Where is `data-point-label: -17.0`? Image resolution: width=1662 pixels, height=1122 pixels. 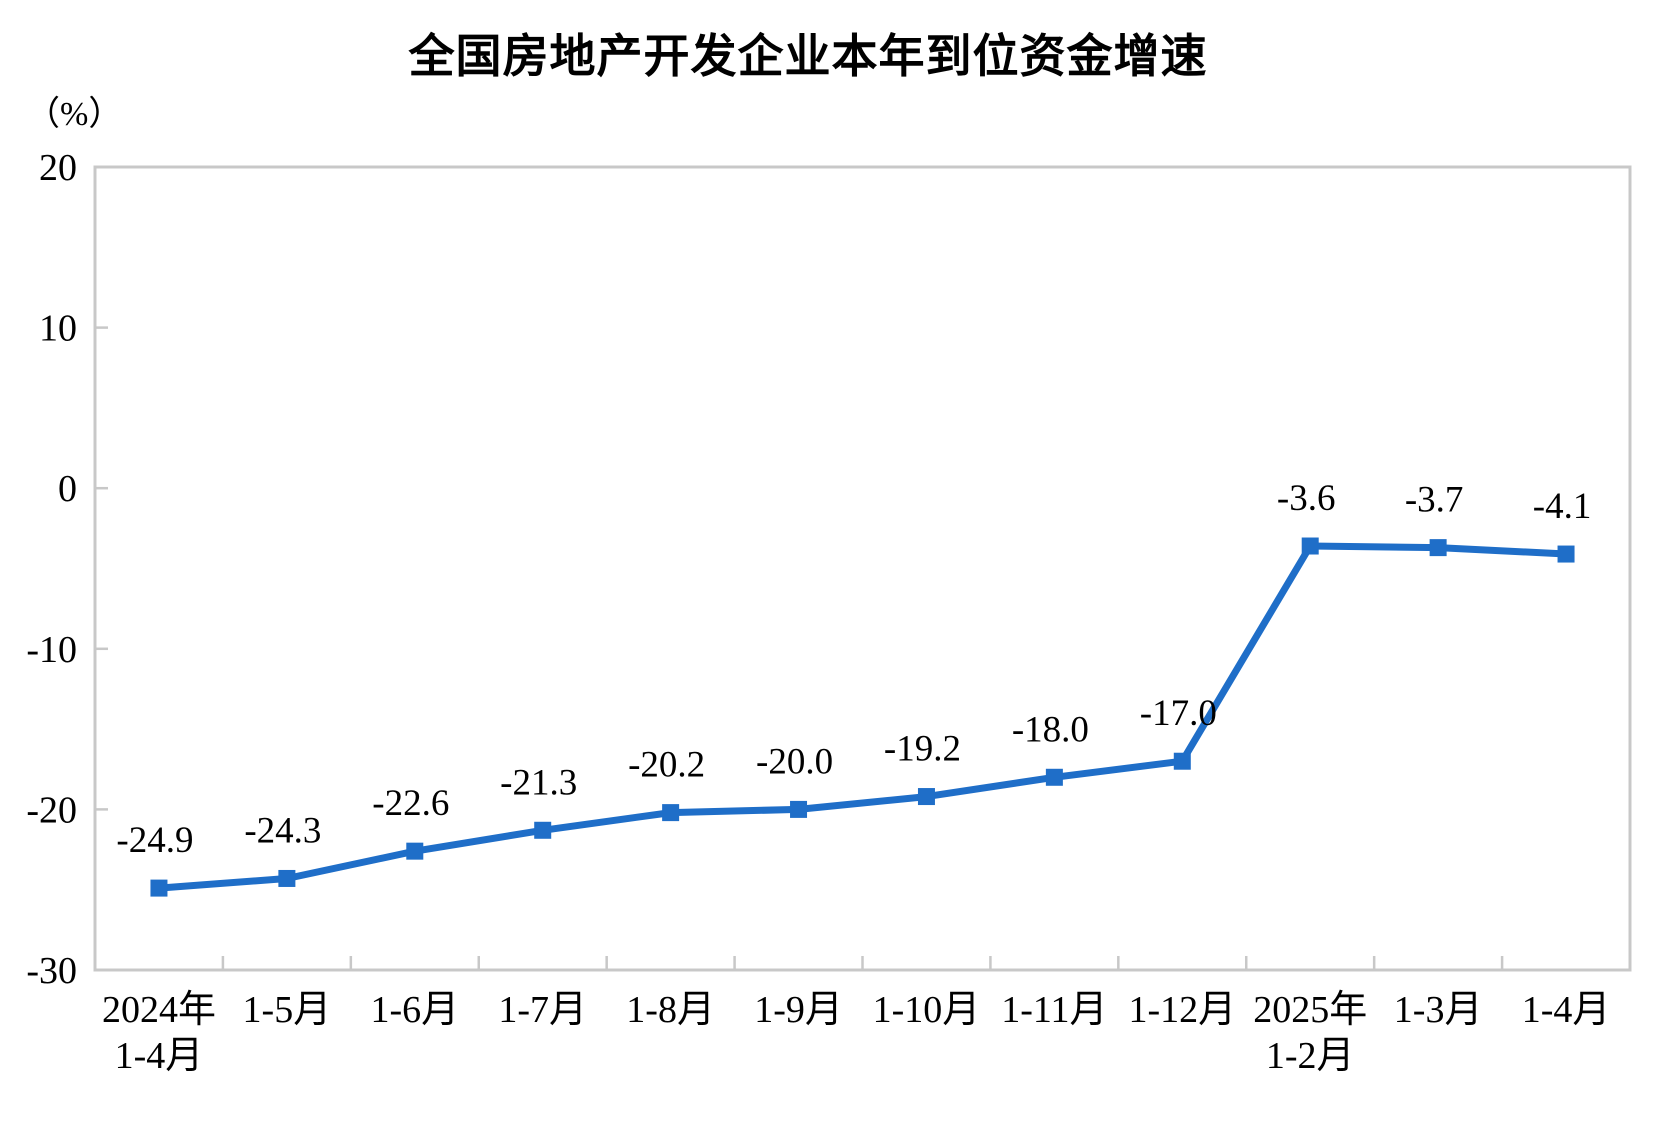
data-point-label: -17.0 is located at coordinates (1178, 713).